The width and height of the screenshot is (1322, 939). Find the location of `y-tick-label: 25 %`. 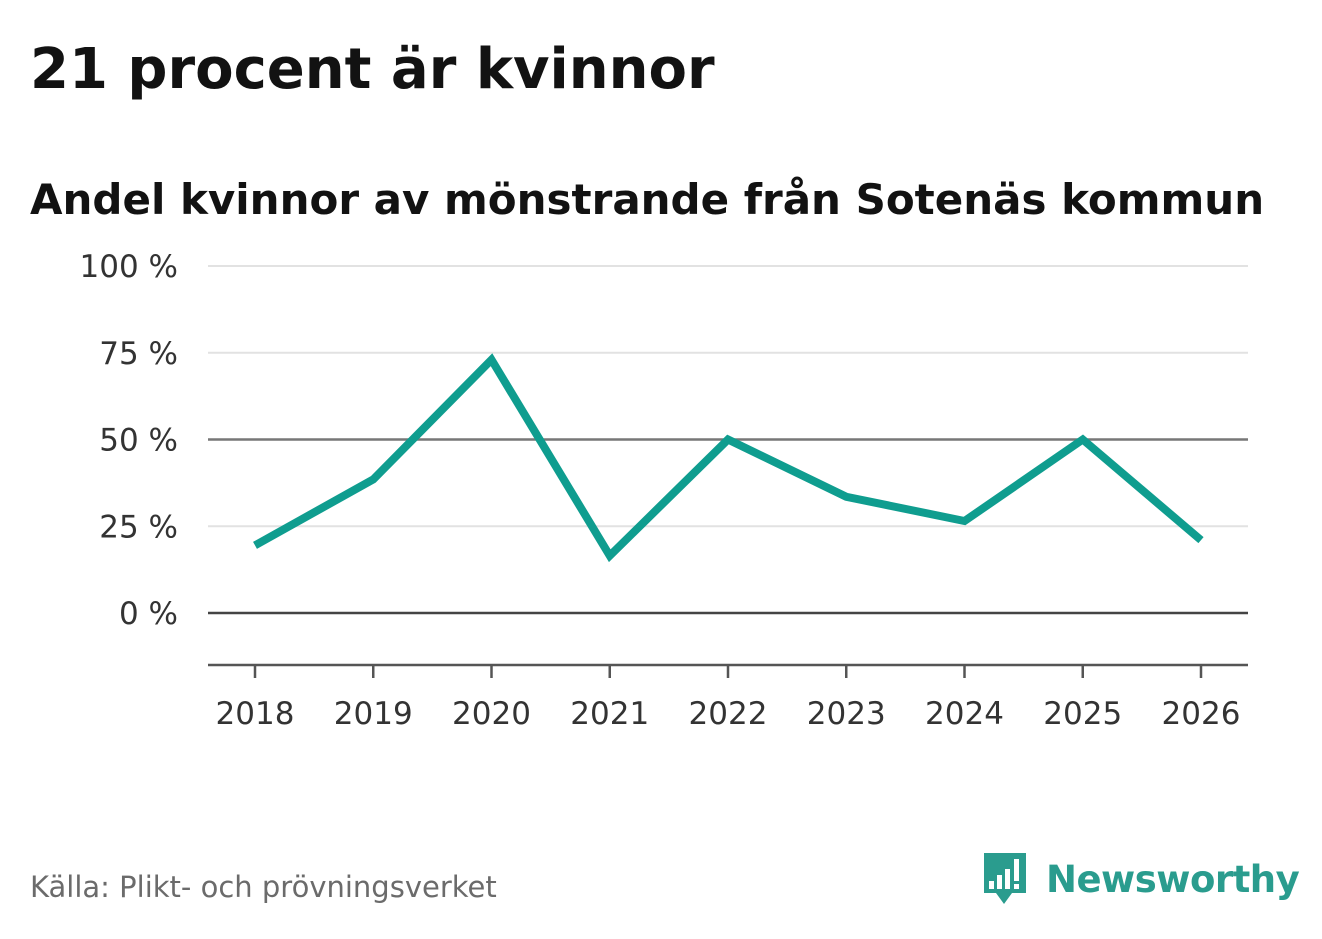

y-tick-label: 25 % is located at coordinates (138, 527).